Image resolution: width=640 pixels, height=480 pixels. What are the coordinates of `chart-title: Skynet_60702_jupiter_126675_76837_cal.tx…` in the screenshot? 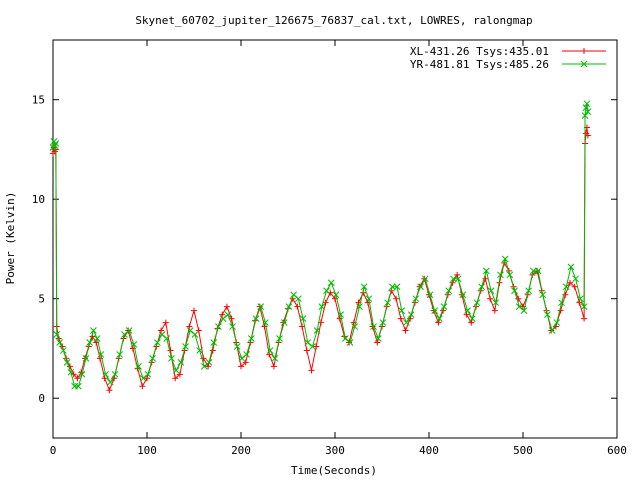 It's located at (333, 20).